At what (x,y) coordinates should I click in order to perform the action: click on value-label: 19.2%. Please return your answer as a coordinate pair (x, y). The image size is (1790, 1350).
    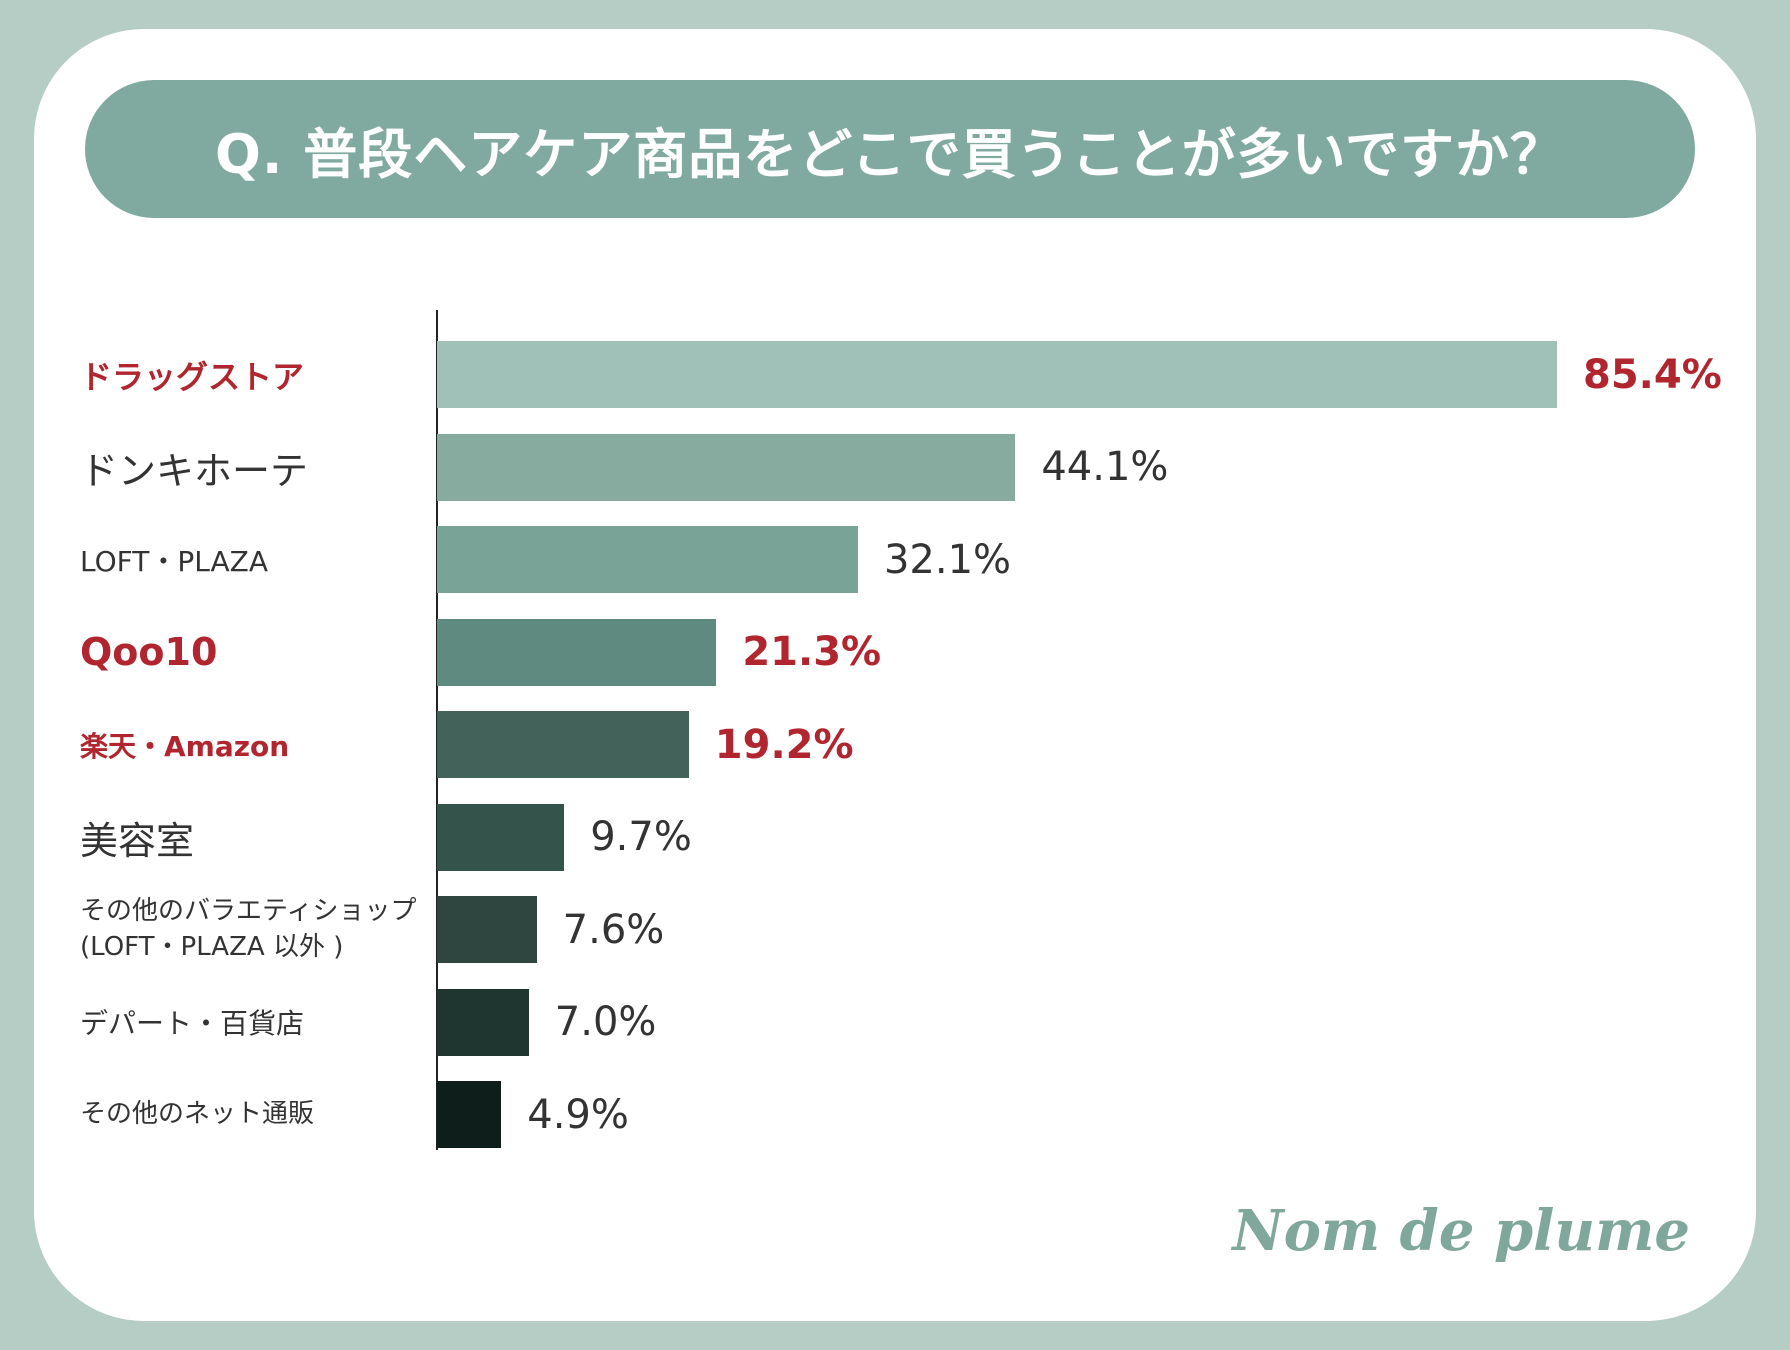
    Looking at the image, I should click on (784, 744).